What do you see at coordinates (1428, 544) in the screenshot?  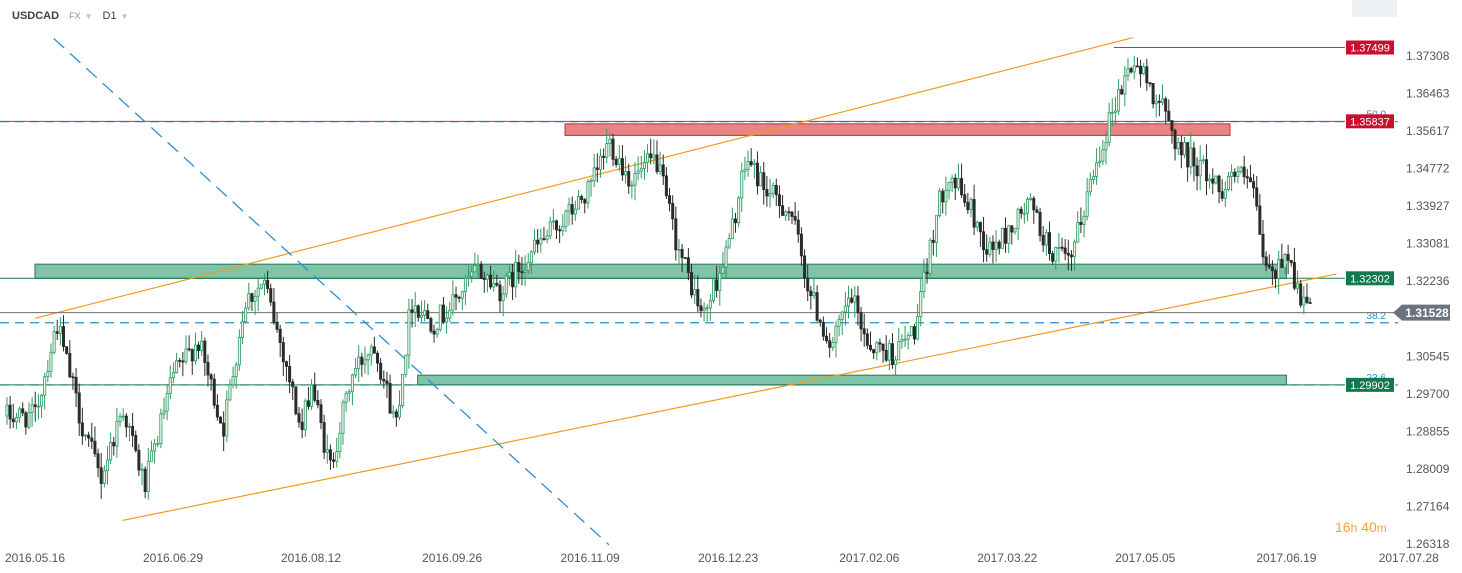 I see `y-tick-label: 1.26318` at bounding box center [1428, 544].